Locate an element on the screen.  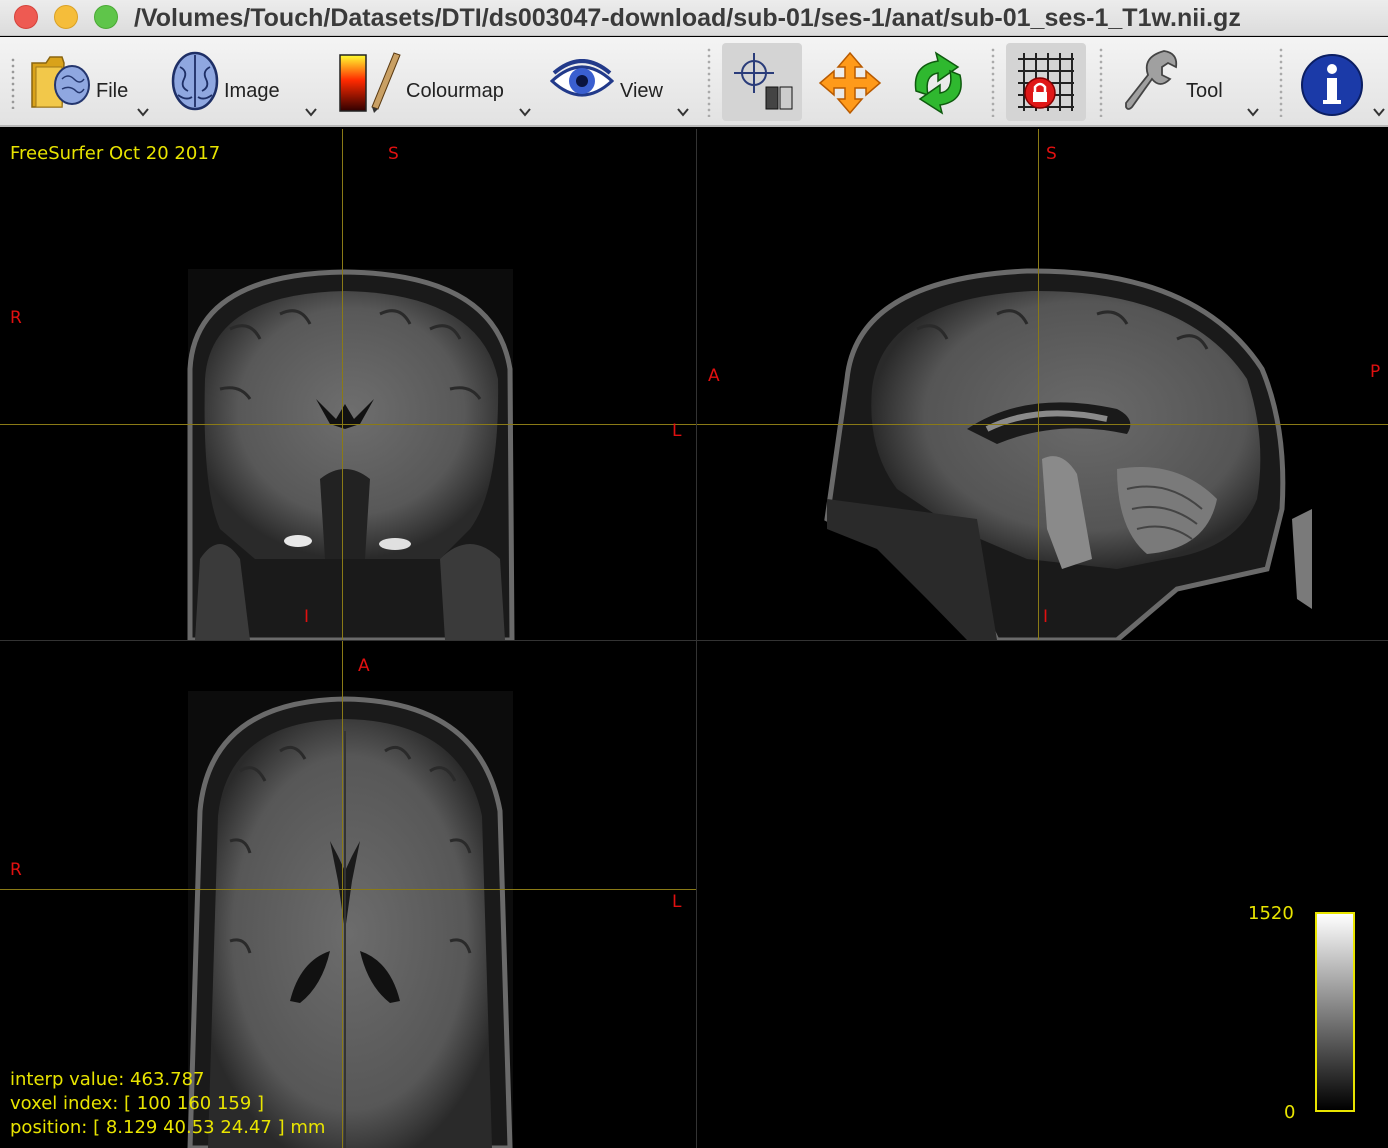
image-menu-label: Image is located at coordinates (252, 91).